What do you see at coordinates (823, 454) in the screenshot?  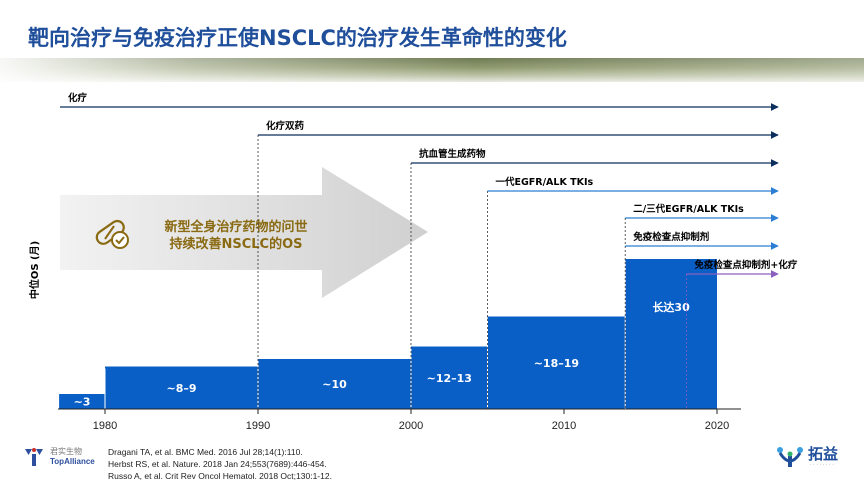 I see `tuoyi-logo-cn: 拓益` at bounding box center [823, 454].